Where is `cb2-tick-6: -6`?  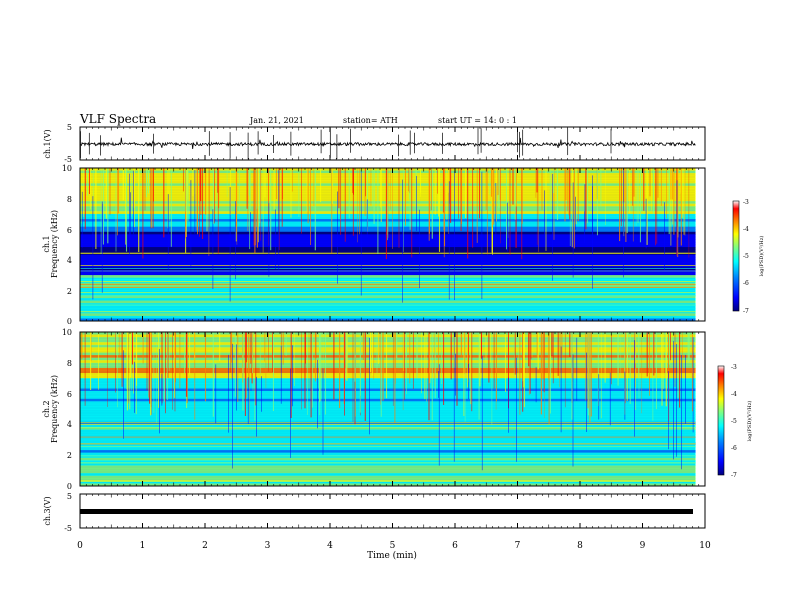
cb2-tick-6: -6 is located at coordinates (734, 448).